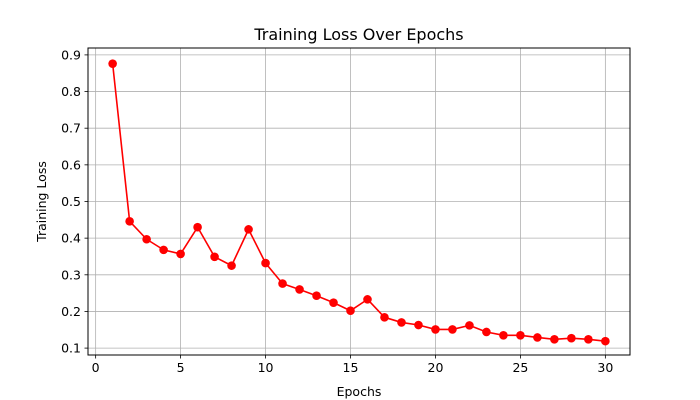 This screenshot has width=700, height=400. I want to click on y-axis-label: Training Loss, so click(41, 202).